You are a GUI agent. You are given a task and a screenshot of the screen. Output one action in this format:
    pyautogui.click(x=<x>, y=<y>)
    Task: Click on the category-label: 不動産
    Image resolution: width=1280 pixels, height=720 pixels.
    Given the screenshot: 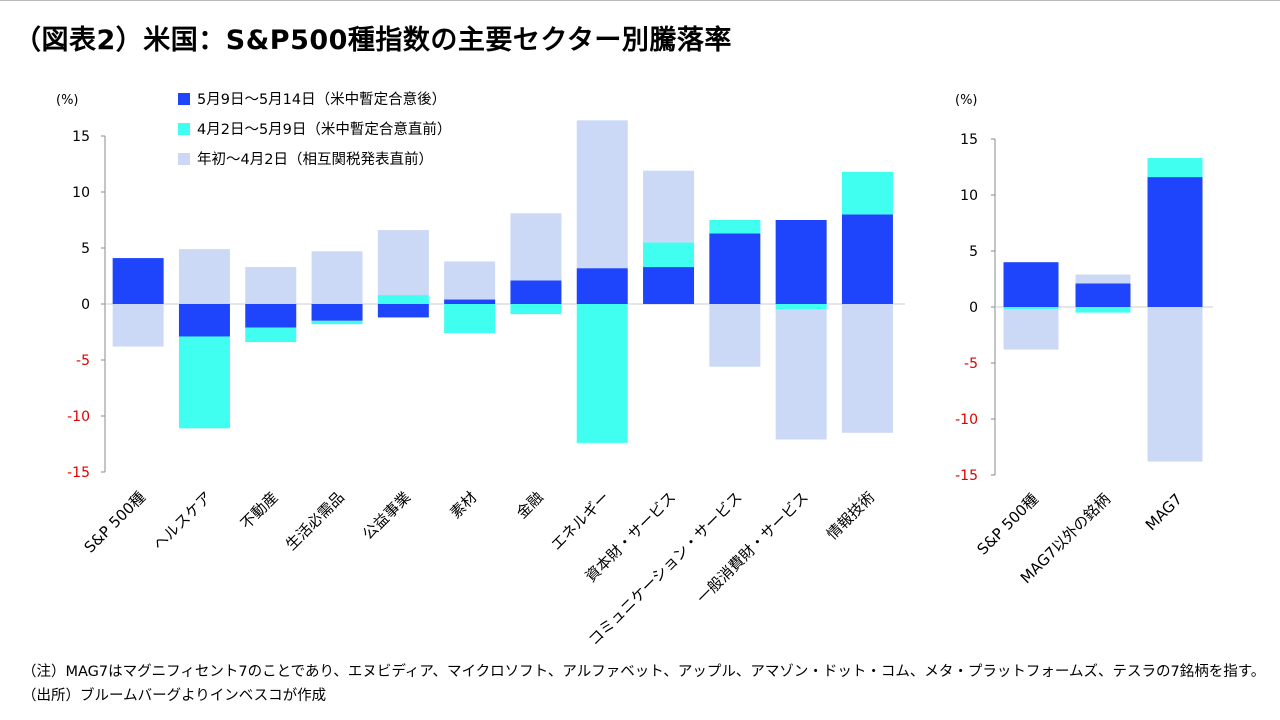 What is the action you would take?
    pyautogui.click(x=259, y=510)
    